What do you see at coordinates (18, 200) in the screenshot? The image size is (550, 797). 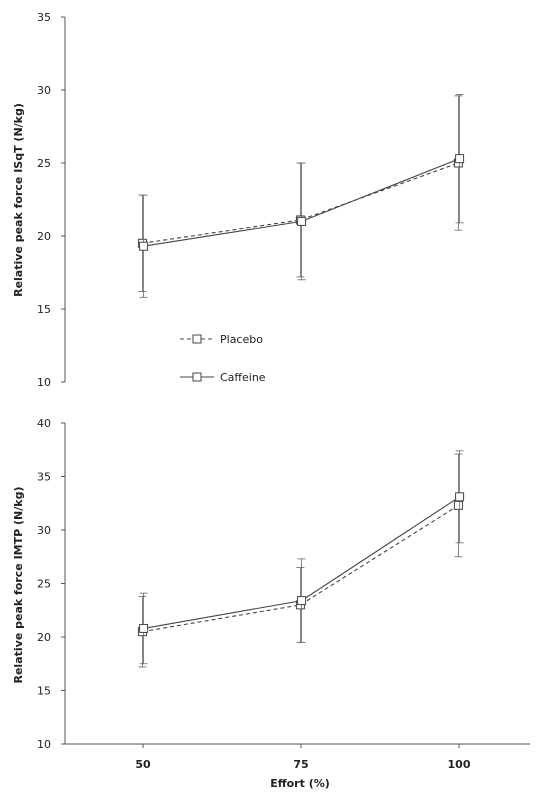 I see `ylabel-isqt: Relative peak force ISqT (N/kg)` at bounding box center [18, 200].